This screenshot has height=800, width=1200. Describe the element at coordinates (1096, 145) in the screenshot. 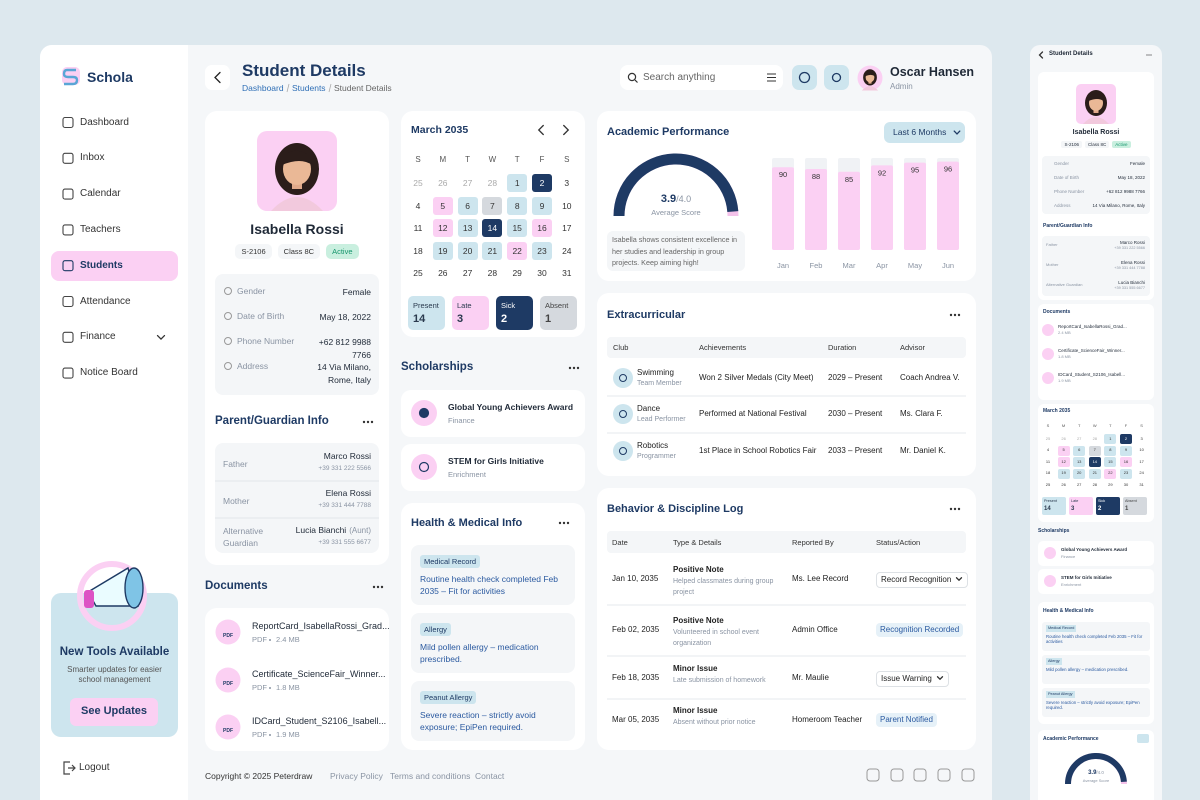

I see `mobile-tag-row: S-2106 Class 8C Active` at that location.